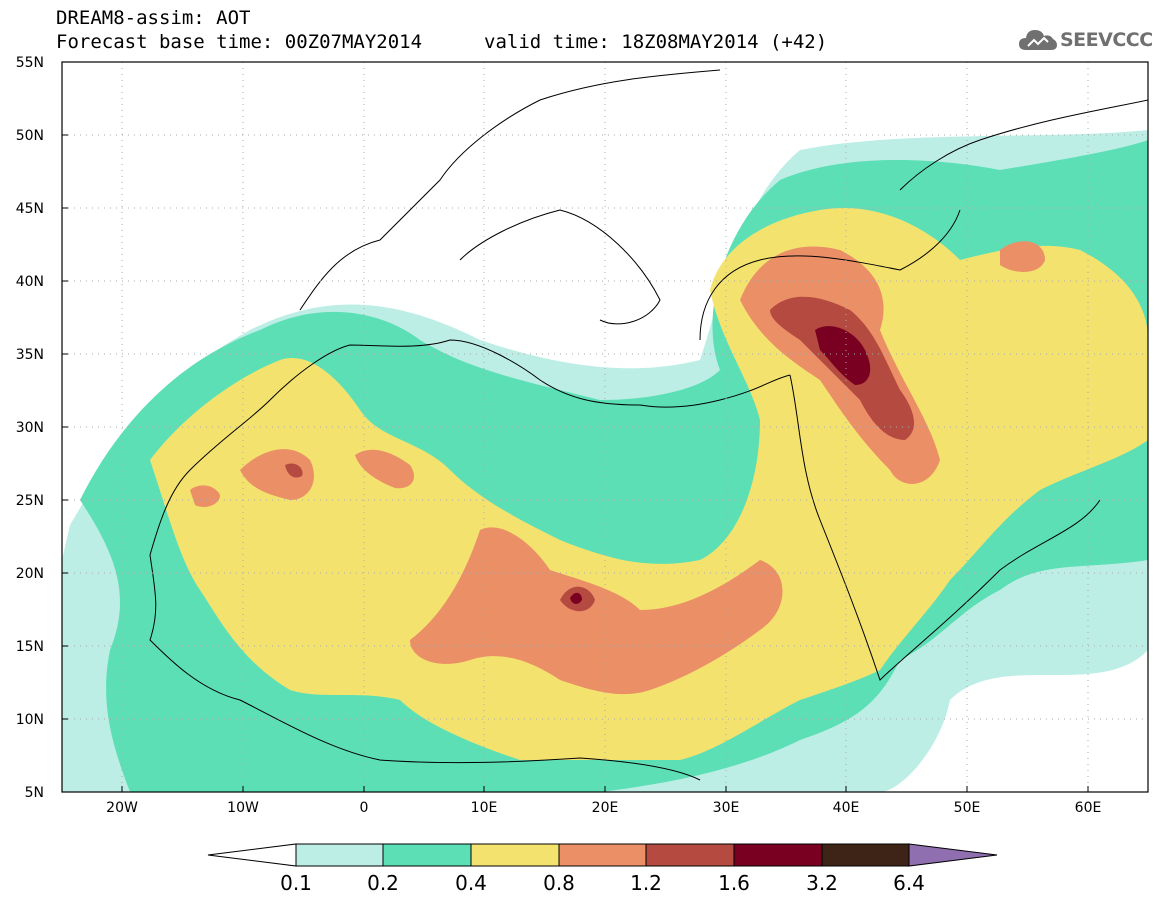 The image size is (1165, 905). I want to click on logo-text: SEEVCCC, so click(1106, 40).